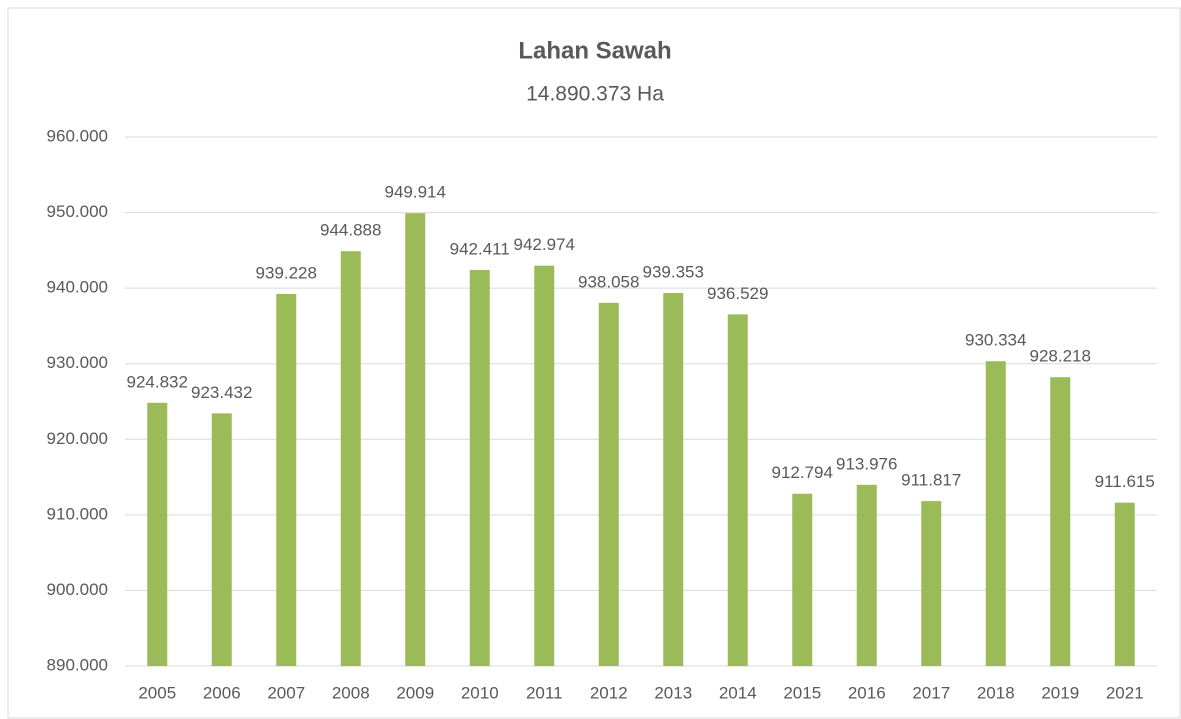 This screenshot has height=719, width=1181. Describe the element at coordinates (415, 192) in the screenshot. I see `data-label: 949.914` at that location.